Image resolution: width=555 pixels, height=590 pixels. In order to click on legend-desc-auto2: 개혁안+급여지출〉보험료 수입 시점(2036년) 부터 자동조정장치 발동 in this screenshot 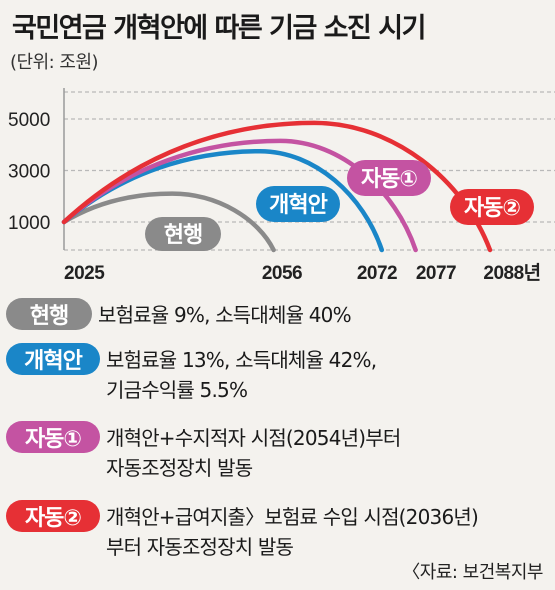, I will do `click(292, 532)`.